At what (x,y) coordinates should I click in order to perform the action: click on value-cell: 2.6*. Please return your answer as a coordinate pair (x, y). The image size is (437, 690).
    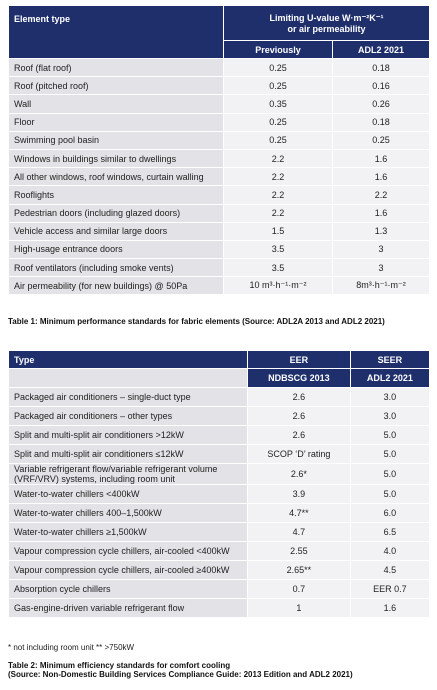
    Looking at the image, I should click on (299, 474).